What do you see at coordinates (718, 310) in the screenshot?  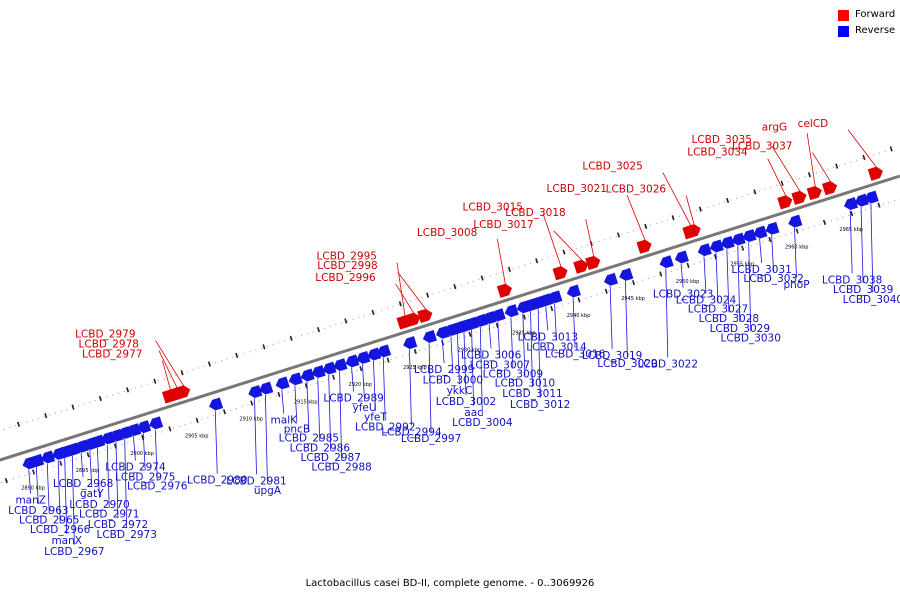 I see `reverse-gene-label: LCBD_3027` at bounding box center [718, 310].